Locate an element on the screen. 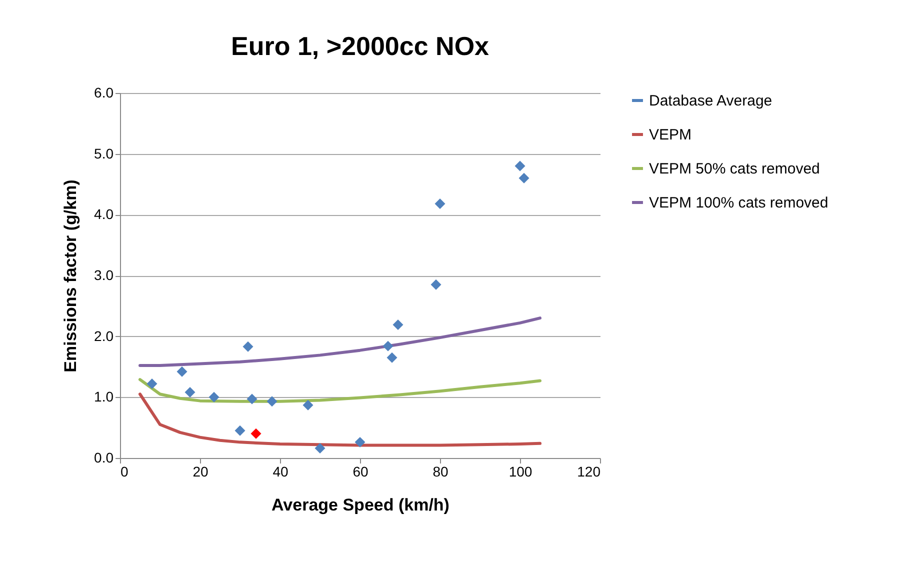 This screenshot has height=565, width=907. y-tick-label: 5.0 is located at coordinates (104, 153).